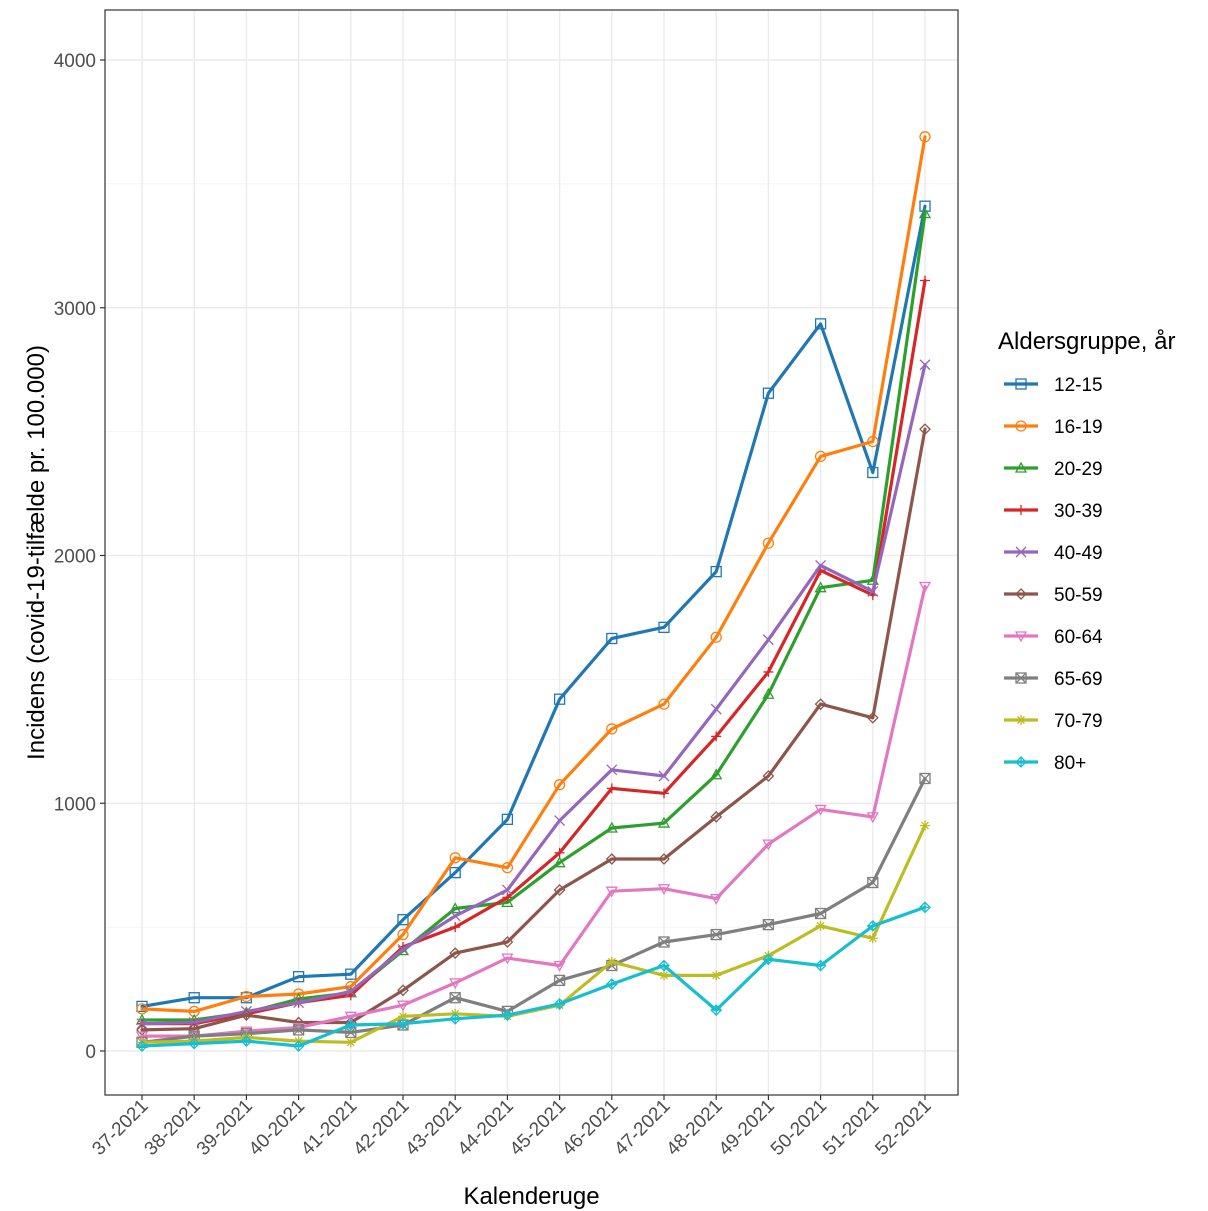 Image resolution: width=1208 pixels, height=1211 pixels. Describe the element at coordinates (1078, 721) in the screenshot. I see `legend-label: 70-79` at that location.